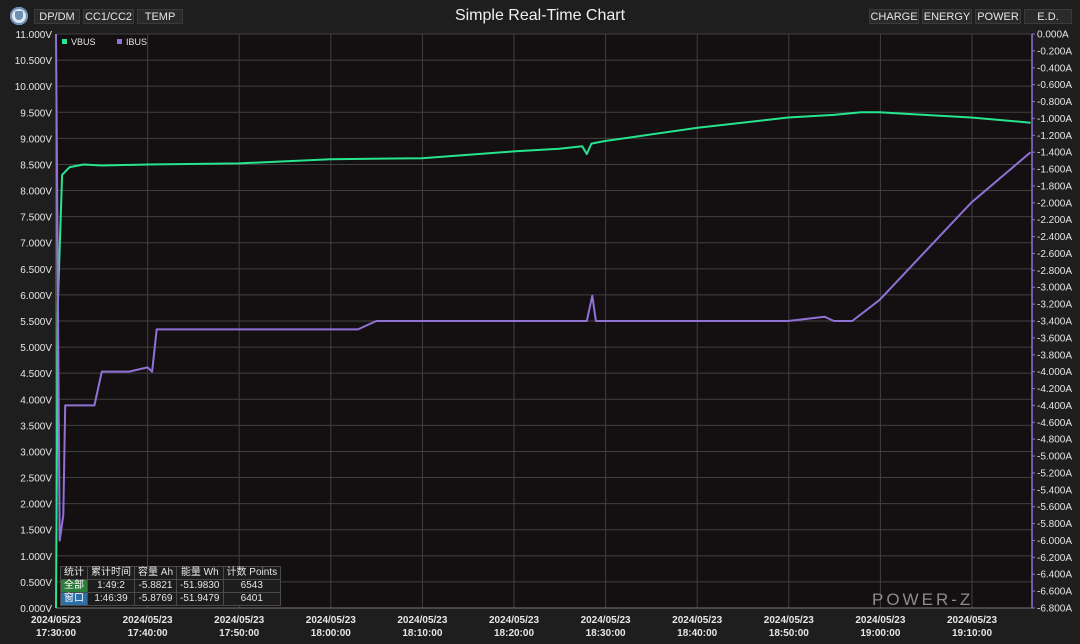  Describe the element at coordinates (1054, 355) in the screenshot. I see `y-right-tick-label: -3.800A` at that location.